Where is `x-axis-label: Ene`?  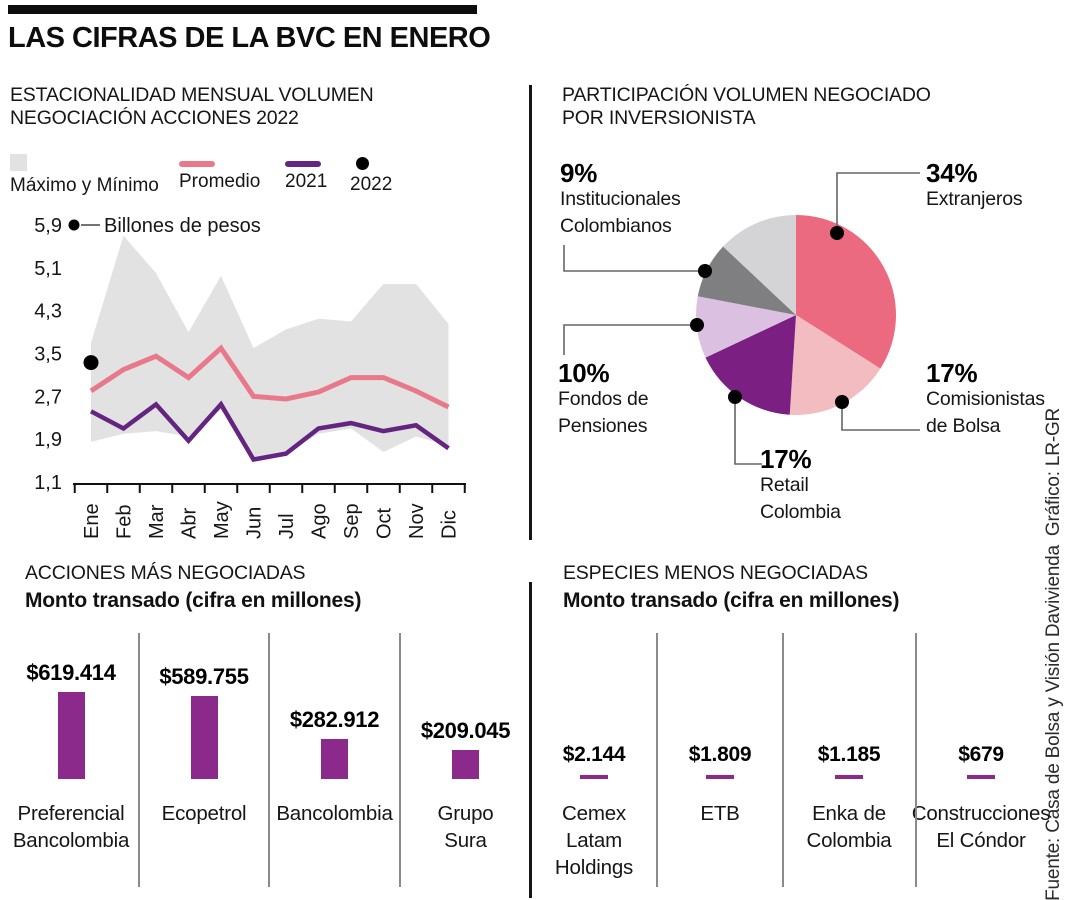
x-axis-label: Ene is located at coordinates (92, 521).